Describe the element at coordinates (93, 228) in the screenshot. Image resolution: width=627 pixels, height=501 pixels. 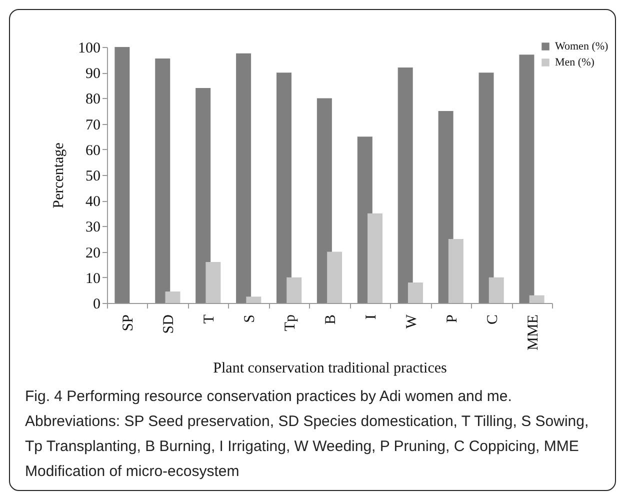
I see `y-tick-label: 30` at that location.